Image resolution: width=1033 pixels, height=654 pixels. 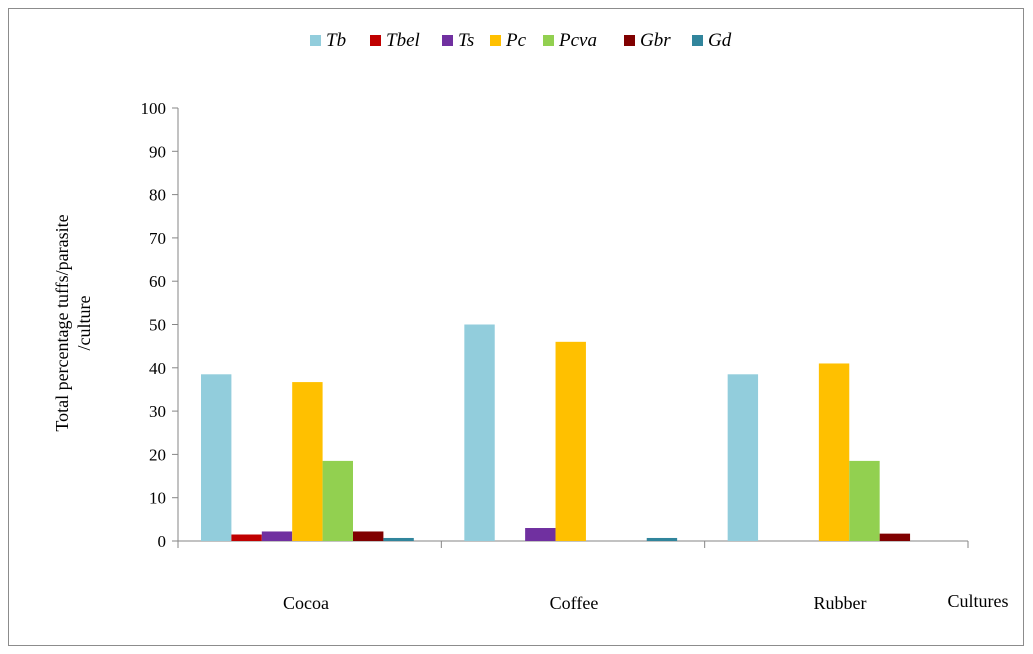 I want to click on bar-tb-cocoa, so click(x=216, y=457).